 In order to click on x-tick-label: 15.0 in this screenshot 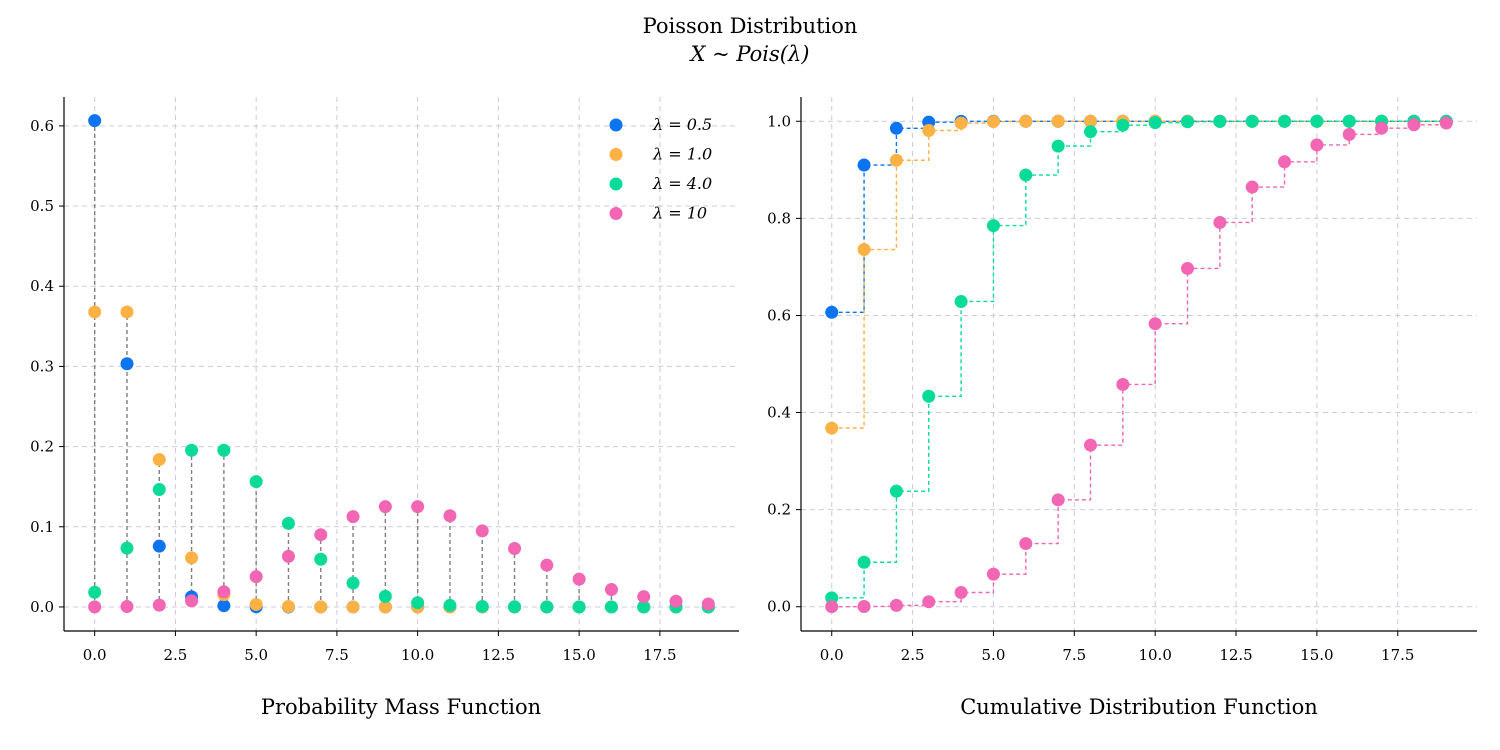, I will do `click(1316, 655)`.